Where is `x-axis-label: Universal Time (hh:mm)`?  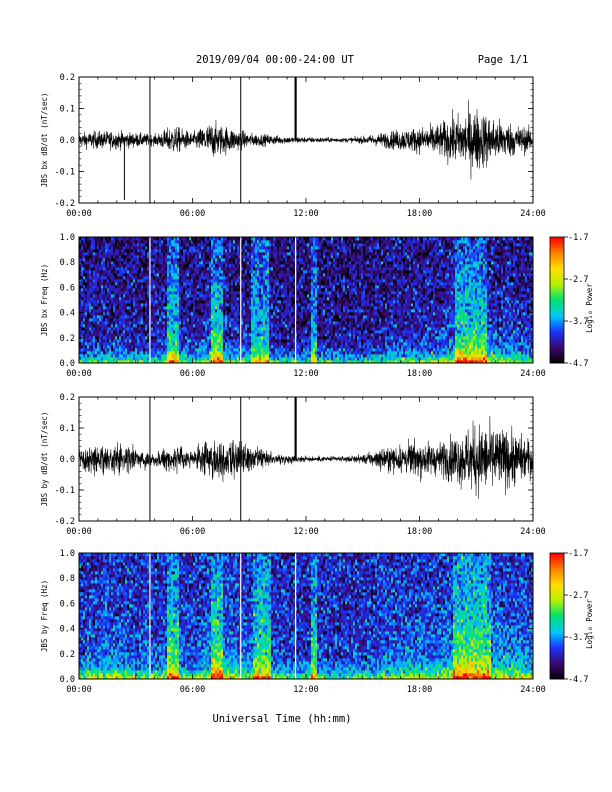
x-axis-label: Universal Time (hh:mm) is located at coordinates (281, 719).